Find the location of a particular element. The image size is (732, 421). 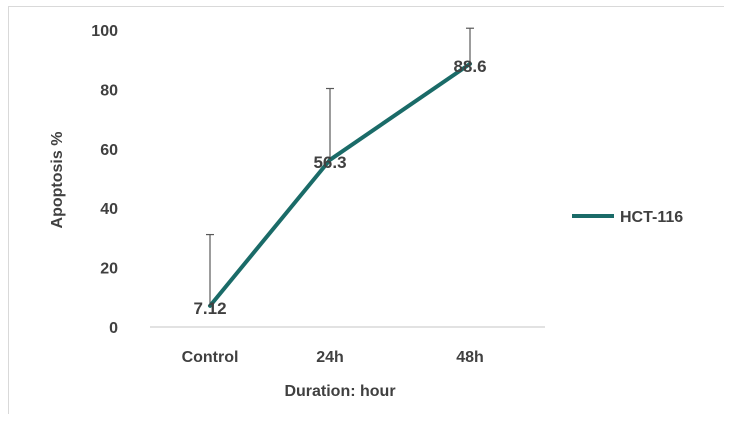

y-tick-label: 20 is located at coordinates (109, 269).